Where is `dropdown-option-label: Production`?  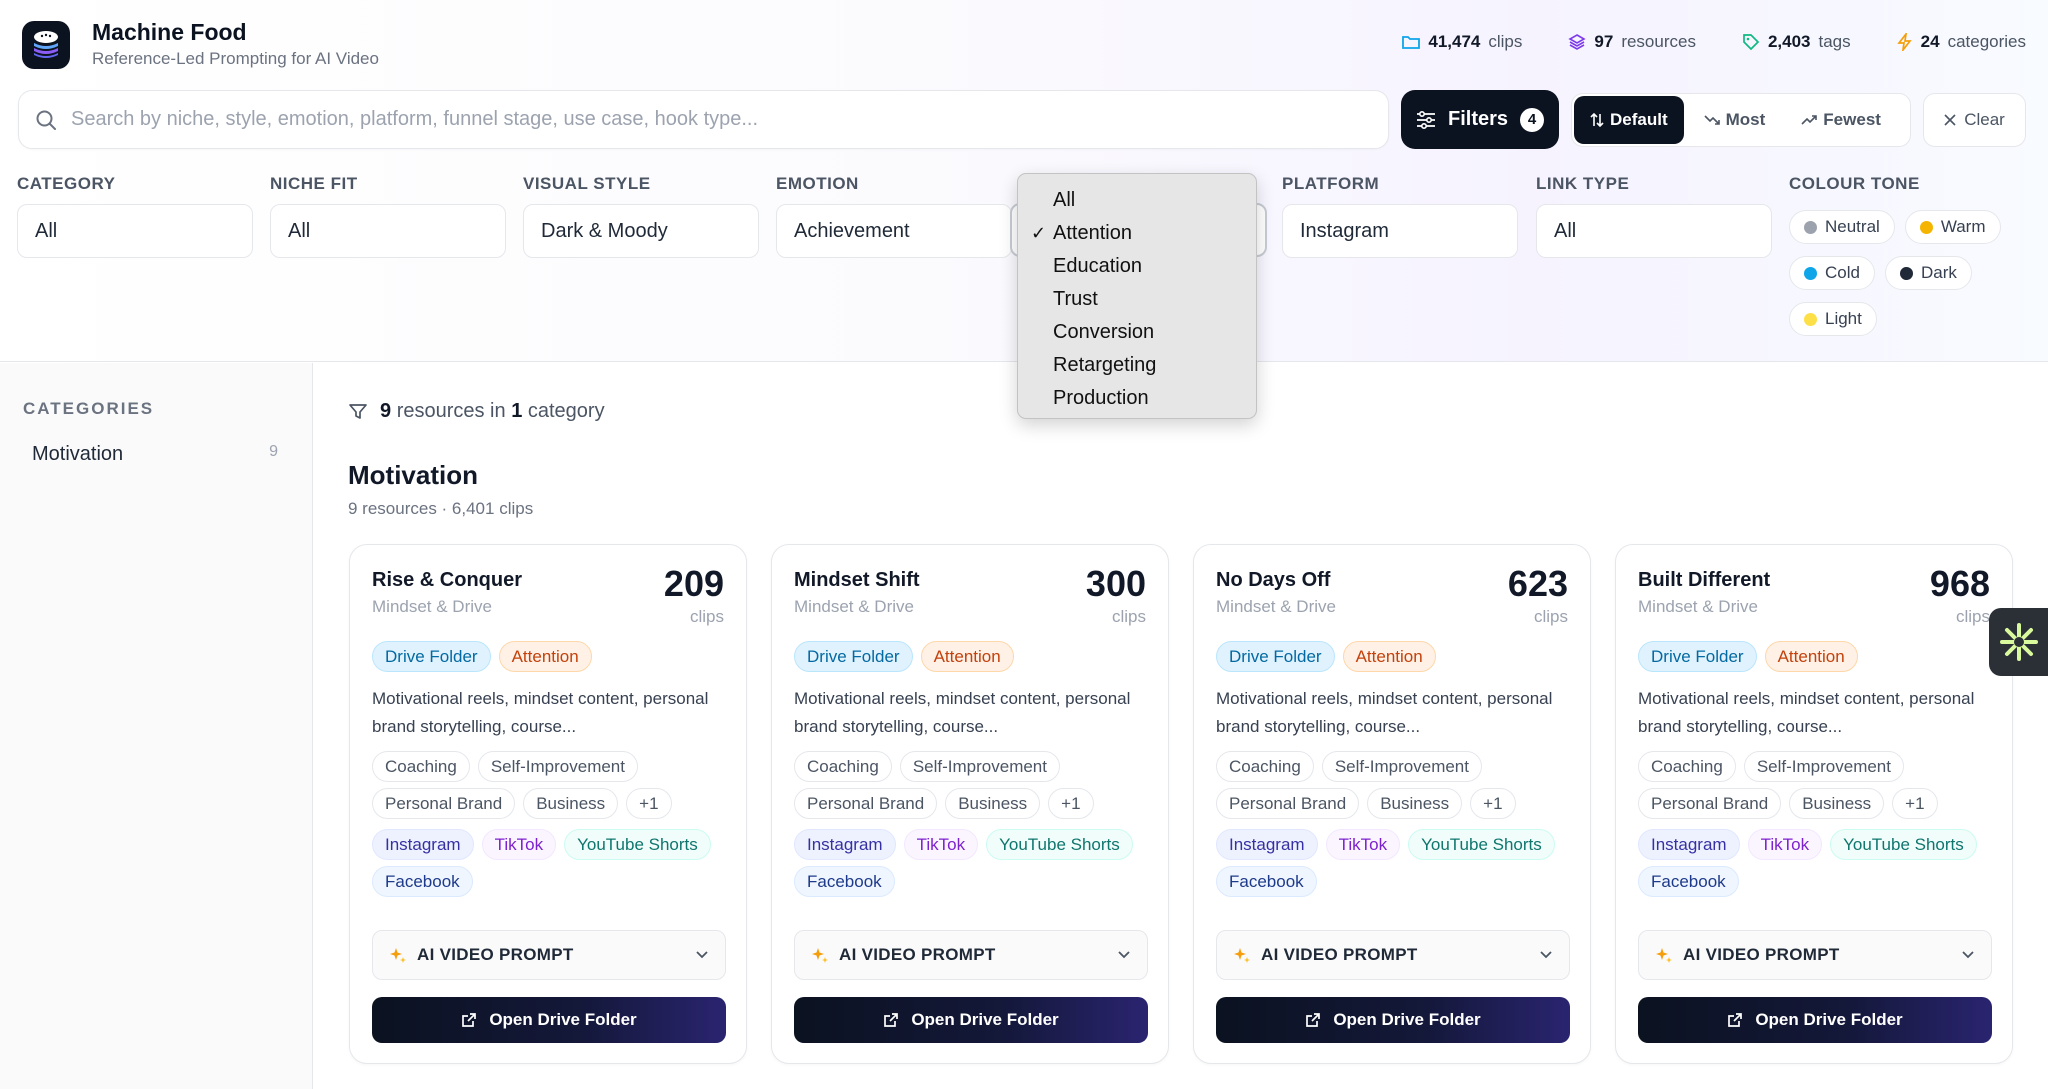 dropdown-option-label: Production is located at coordinates (1101, 398).